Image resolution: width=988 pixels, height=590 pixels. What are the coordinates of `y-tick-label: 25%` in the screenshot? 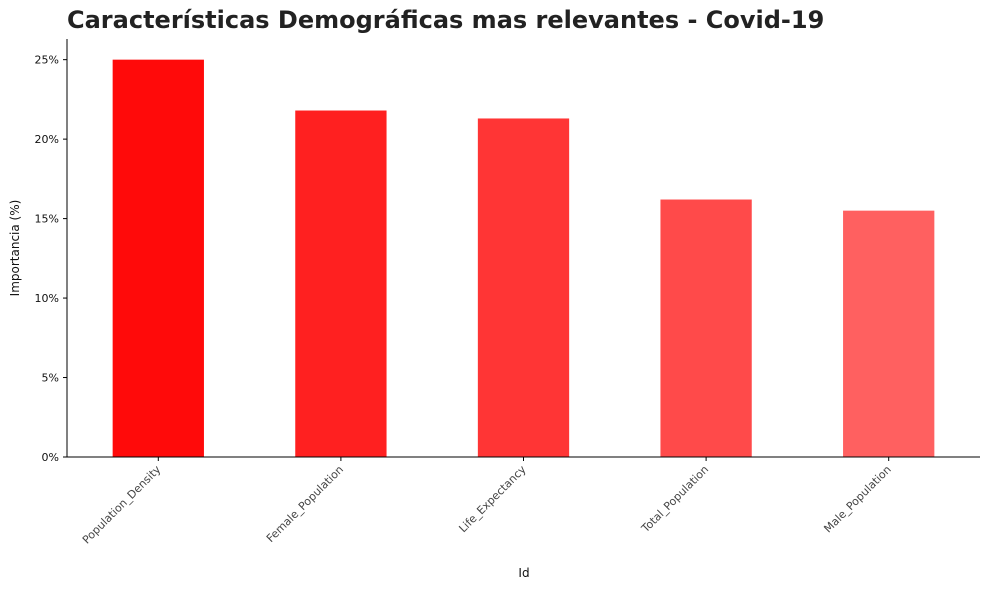 It's located at (47, 60).